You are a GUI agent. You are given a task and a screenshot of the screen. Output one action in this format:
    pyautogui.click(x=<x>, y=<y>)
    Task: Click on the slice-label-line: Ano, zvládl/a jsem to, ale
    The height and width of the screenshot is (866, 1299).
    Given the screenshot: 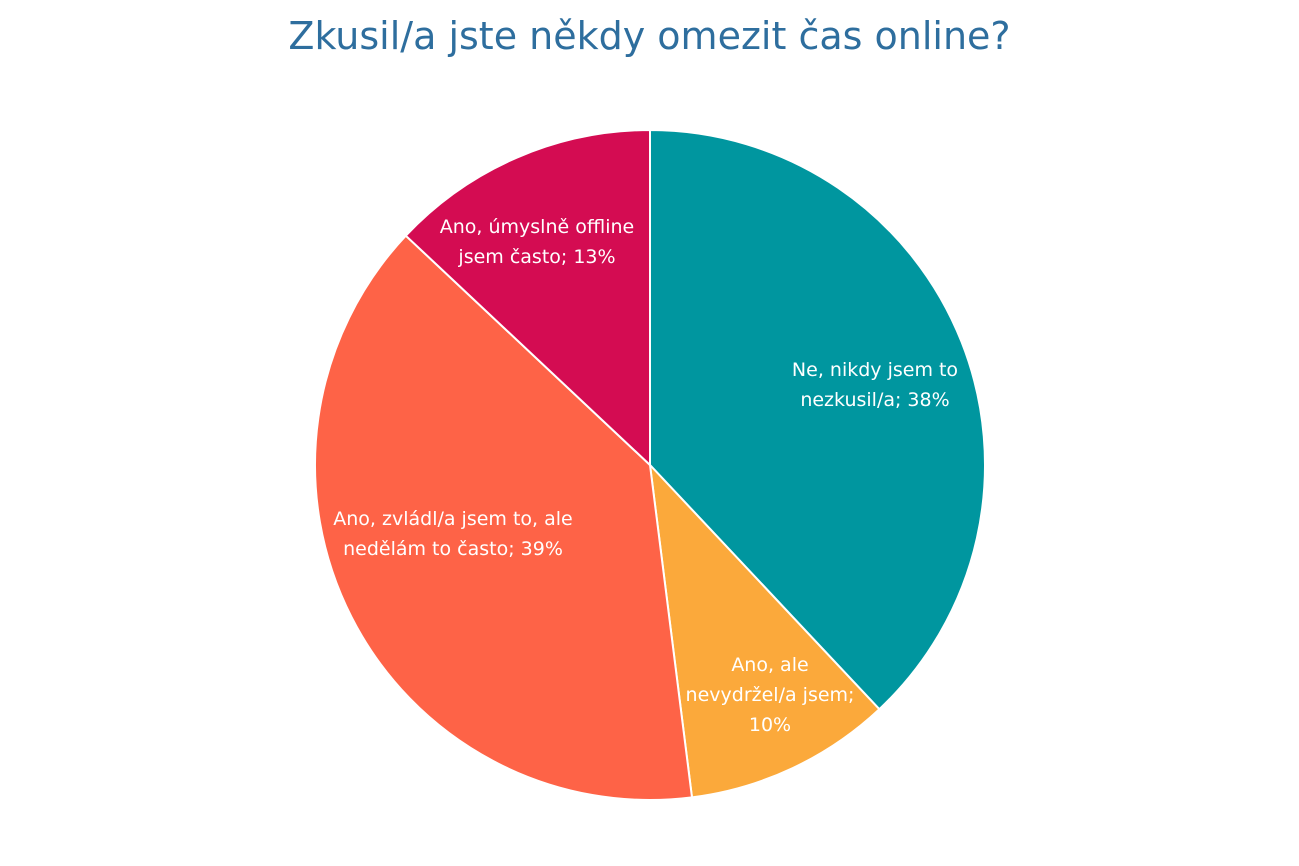 What is the action you would take?
    pyautogui.click(x=453, y=519)
    